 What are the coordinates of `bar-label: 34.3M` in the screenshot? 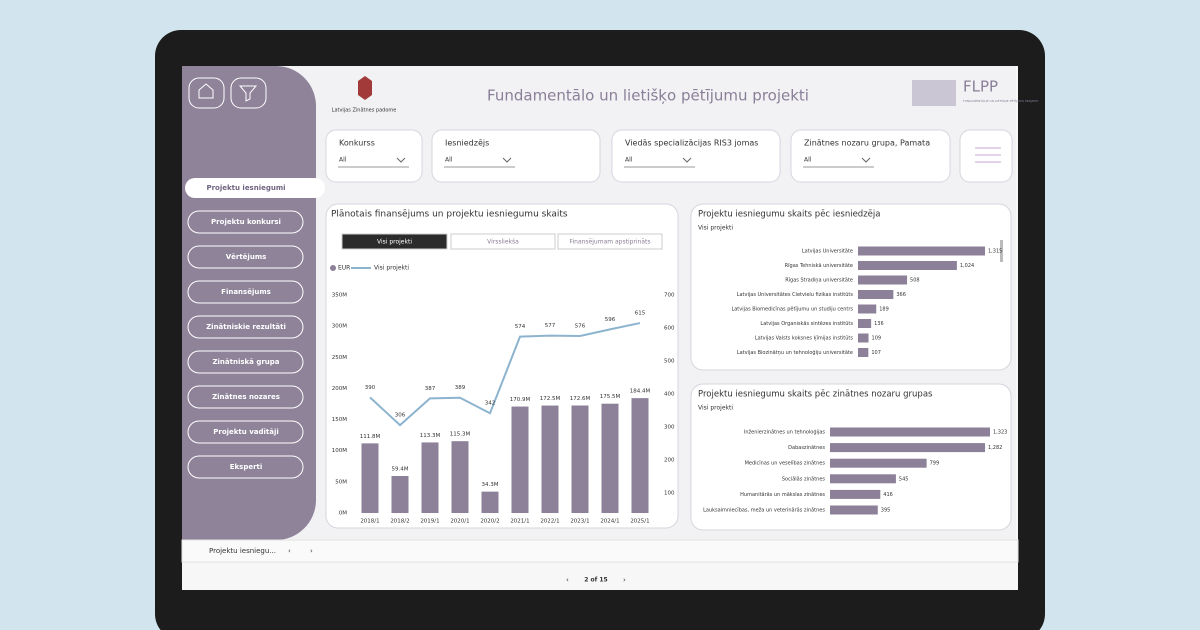 It's located at (490, 485).